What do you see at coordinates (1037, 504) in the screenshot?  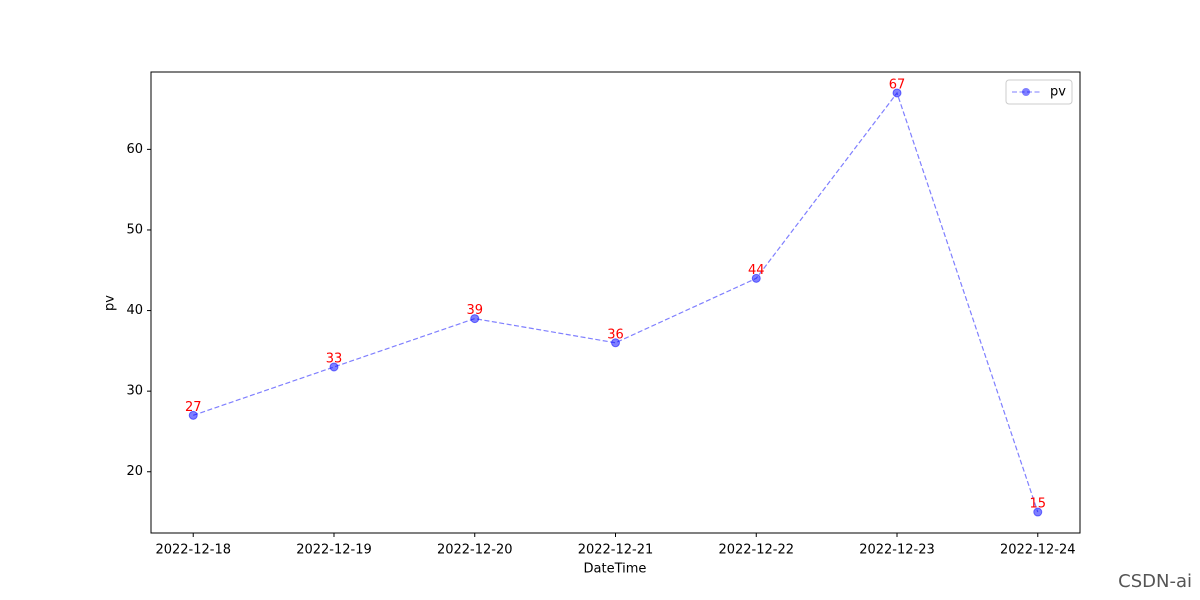 I see `data-label: 15` at bounding box center [1037, 504].